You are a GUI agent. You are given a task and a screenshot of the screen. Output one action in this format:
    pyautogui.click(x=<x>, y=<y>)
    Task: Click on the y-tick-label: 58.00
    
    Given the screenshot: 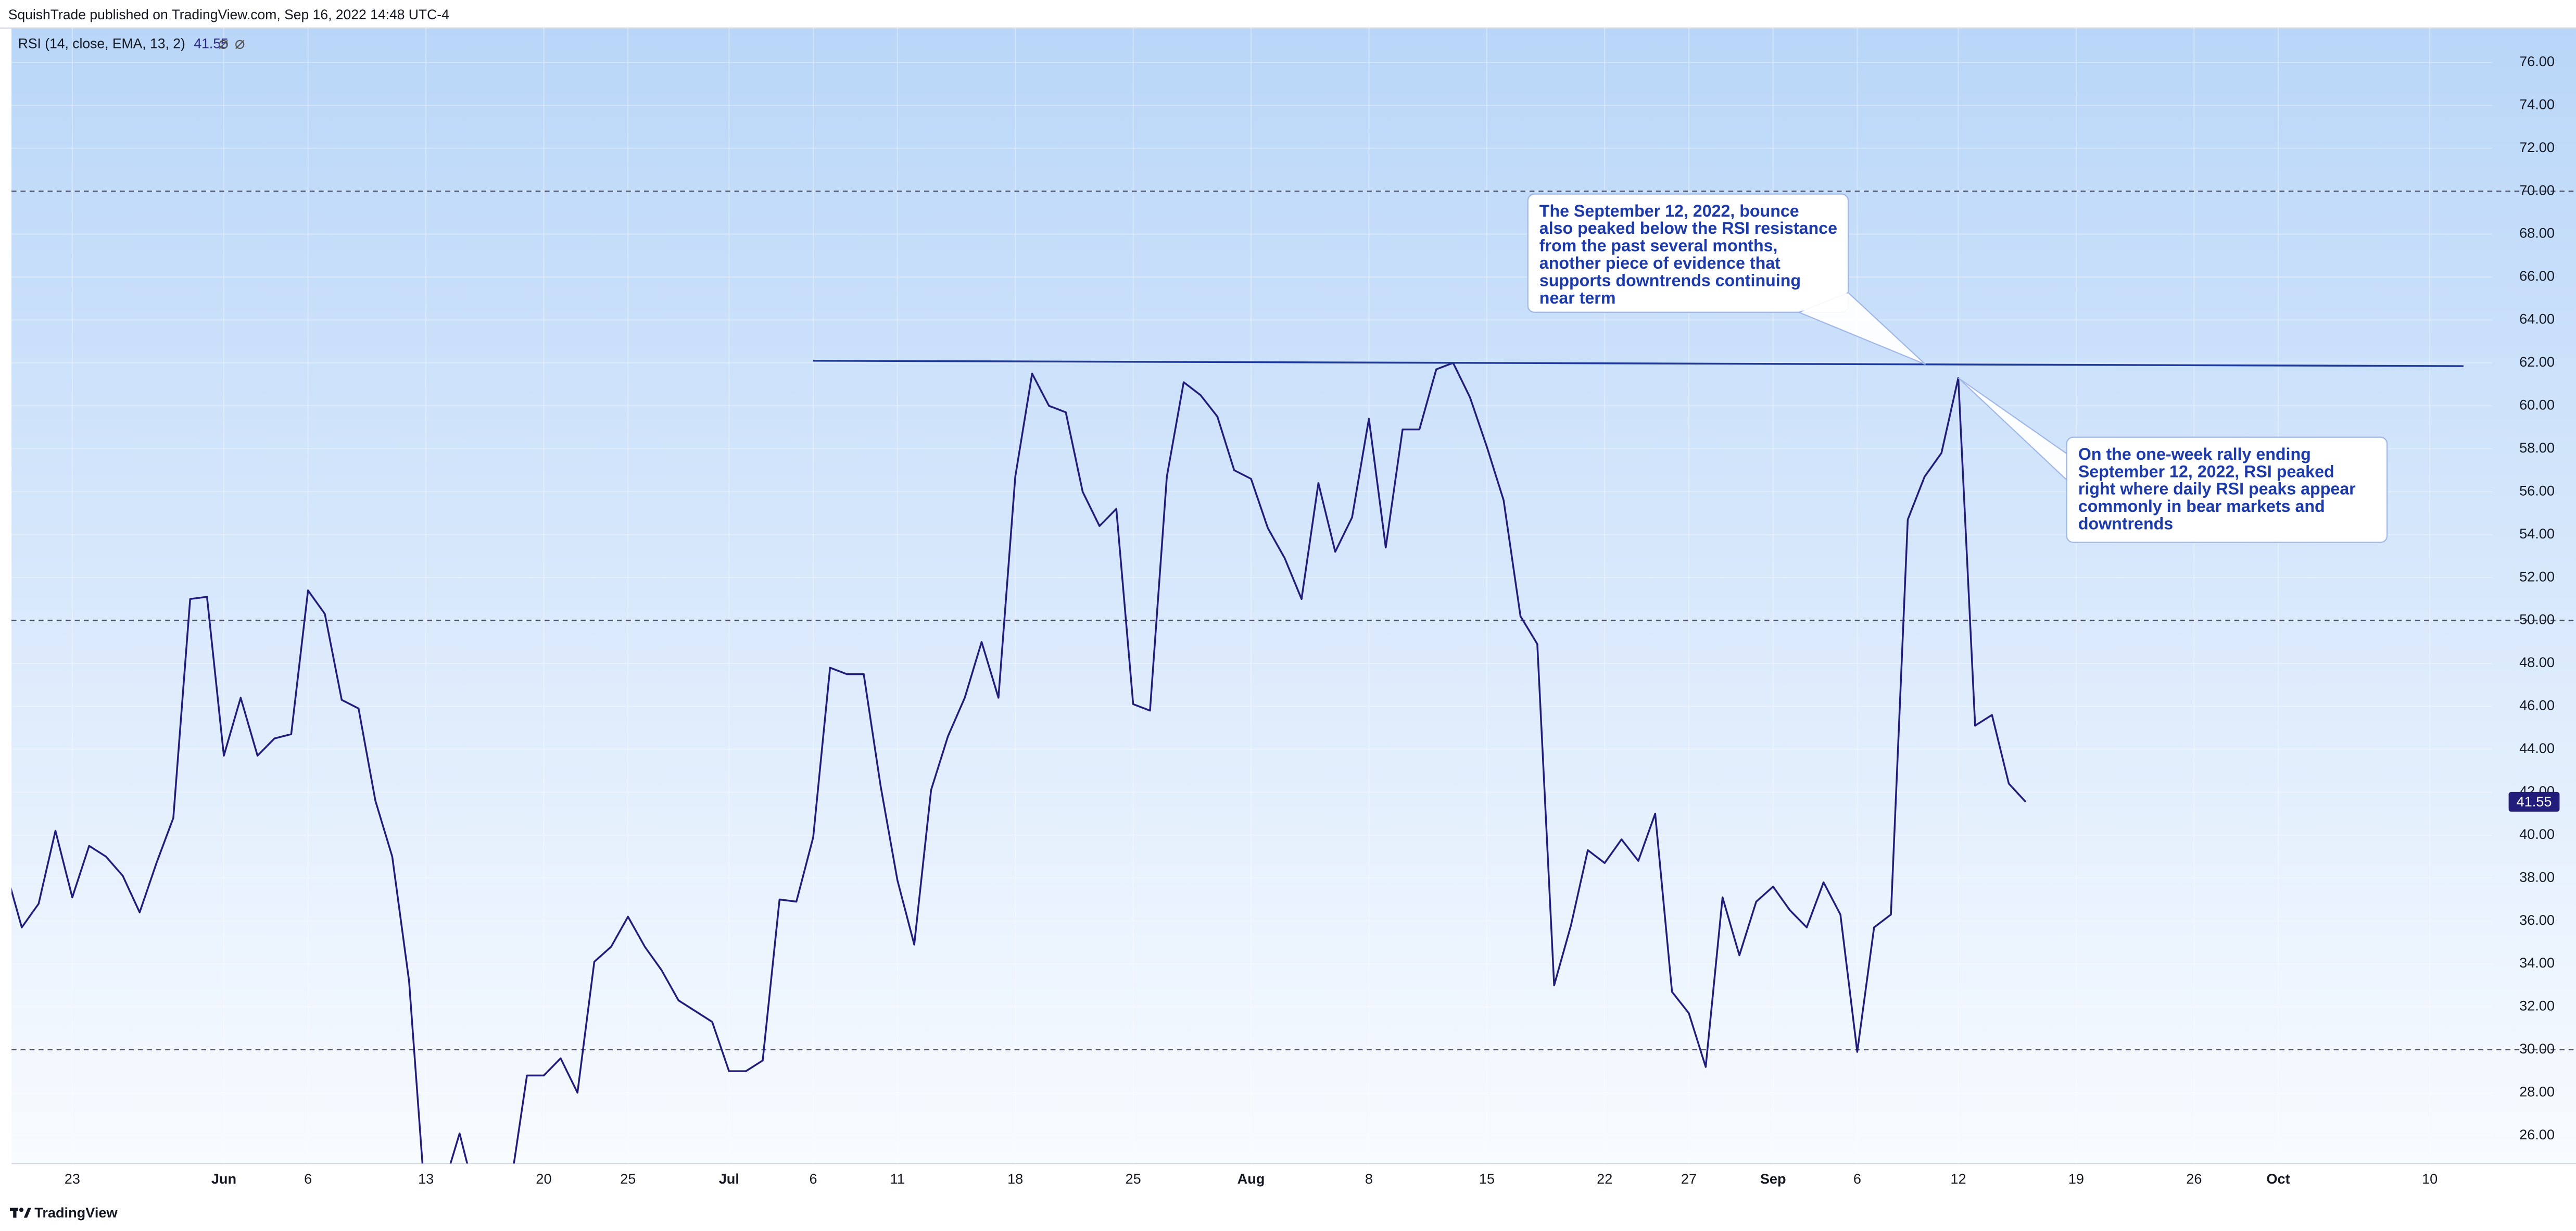 What is the action you would take?
    pyautogui.click(x=2537, y=447)
    